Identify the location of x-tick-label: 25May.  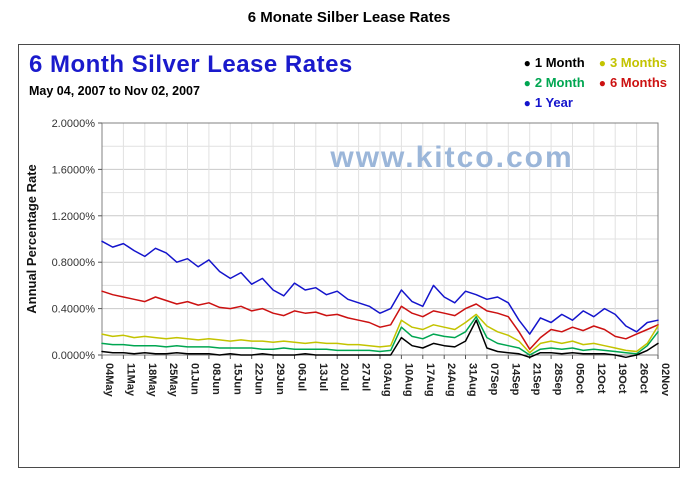
(173, 380).